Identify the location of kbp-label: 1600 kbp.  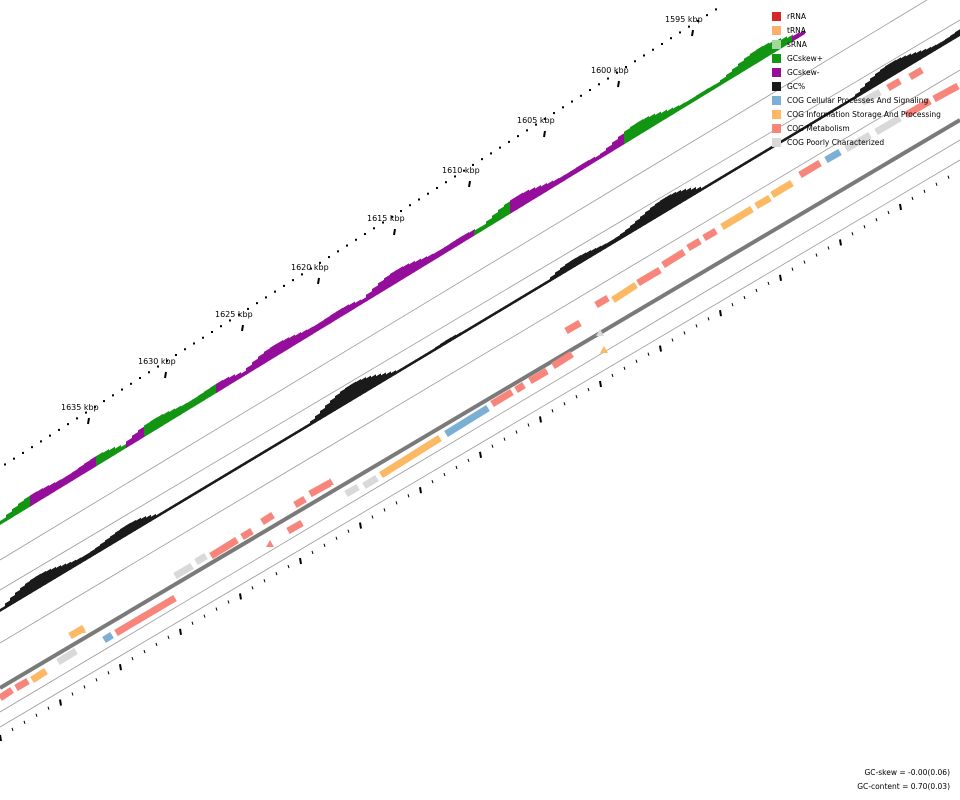
(610, 70).